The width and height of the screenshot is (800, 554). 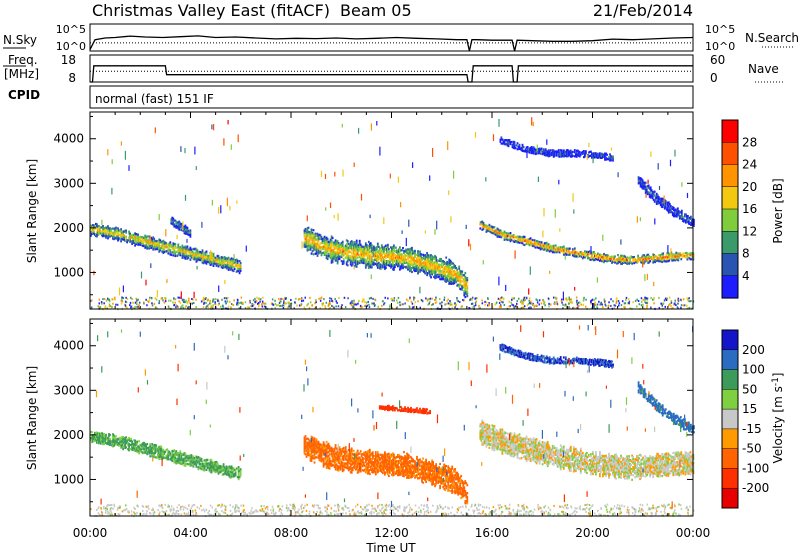 What do you see at coordinates (462, 287) in the screenshot?
I see `power-speckle-pixel` at bounding box center [462, 287].